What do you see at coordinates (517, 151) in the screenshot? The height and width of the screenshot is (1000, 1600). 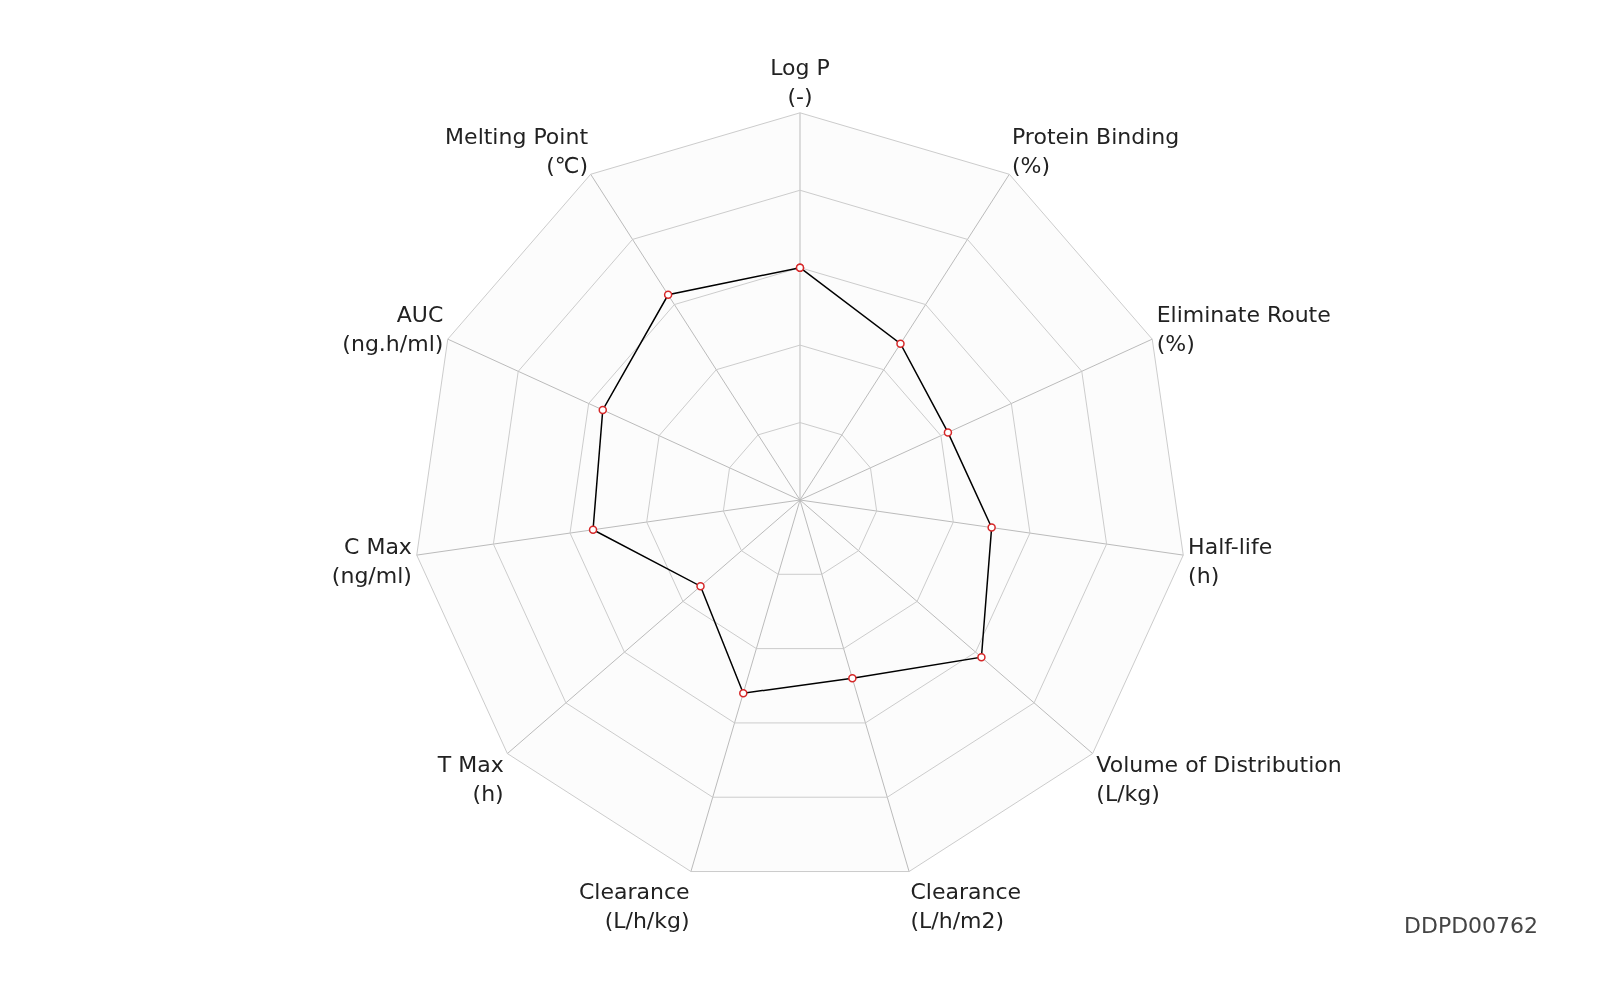 I see `spoke-label: Melting Point (℃)` at bounding box center [517, 151].